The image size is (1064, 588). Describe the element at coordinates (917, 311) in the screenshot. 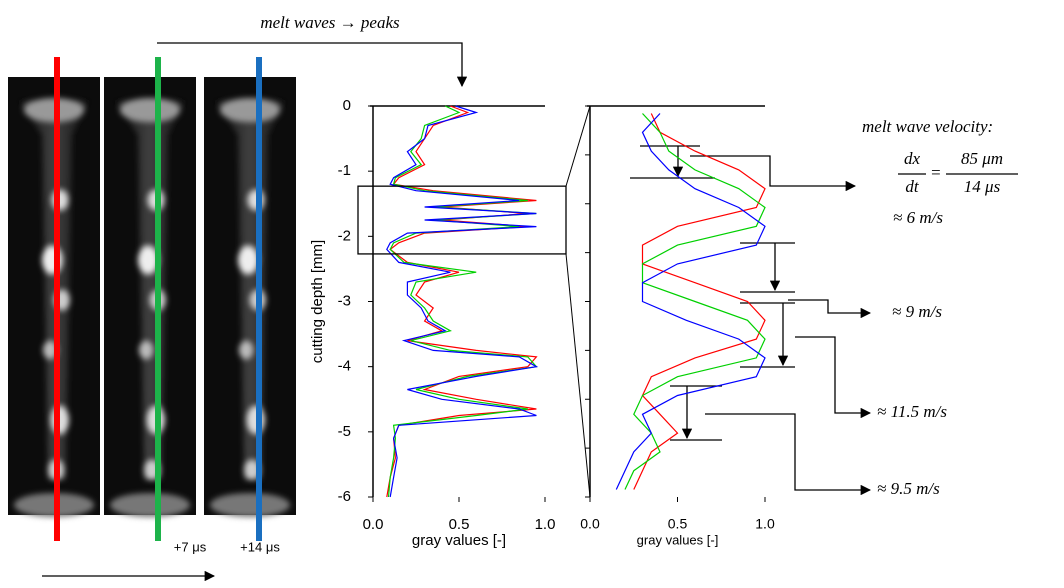

I see `result: ≈ 9 m/s` at that location.